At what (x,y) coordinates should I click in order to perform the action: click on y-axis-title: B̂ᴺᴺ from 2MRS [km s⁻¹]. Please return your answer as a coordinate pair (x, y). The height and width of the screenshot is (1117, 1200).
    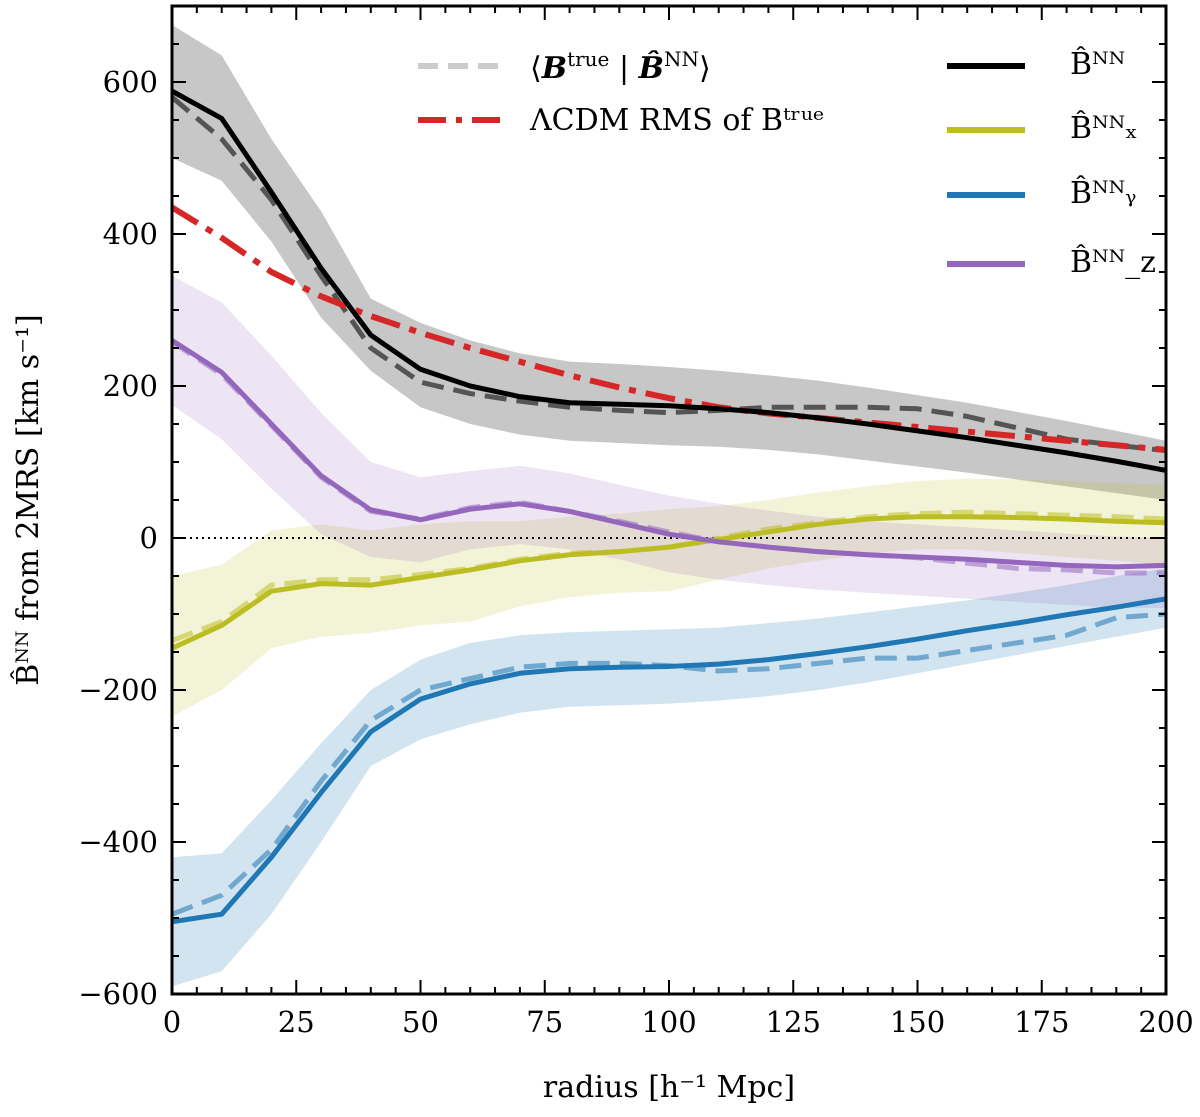
    Looking at the image, I should click on (28, 499).